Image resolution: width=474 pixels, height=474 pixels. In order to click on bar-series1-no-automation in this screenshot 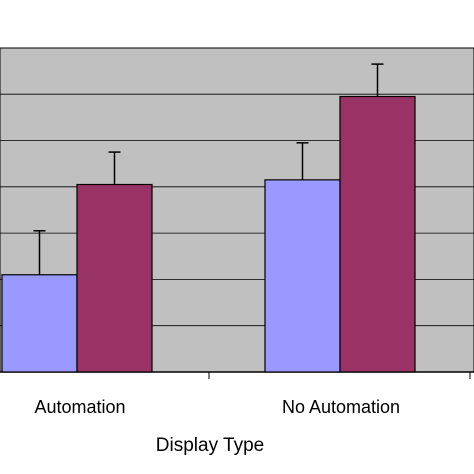, I will do `click(302, 276)`.